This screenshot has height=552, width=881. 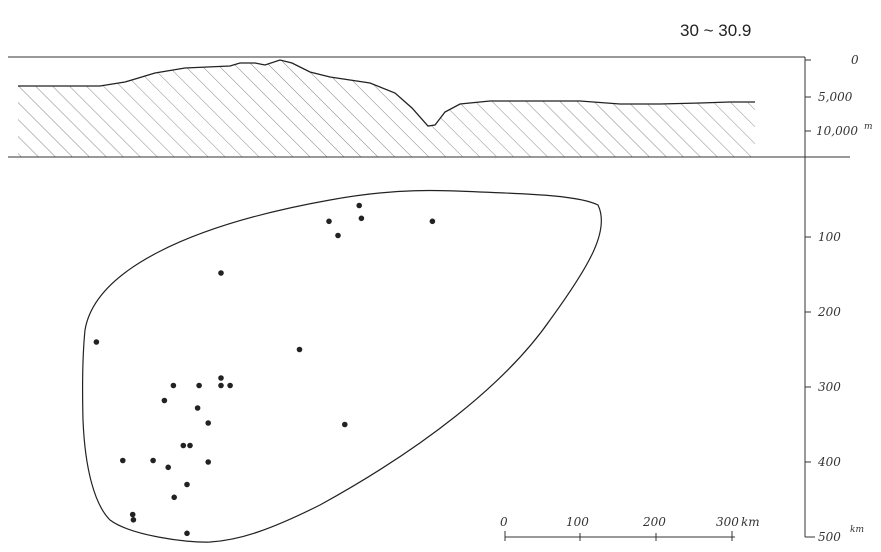 I want to click on scale-label-300: 300, so click(x=727, y=522).